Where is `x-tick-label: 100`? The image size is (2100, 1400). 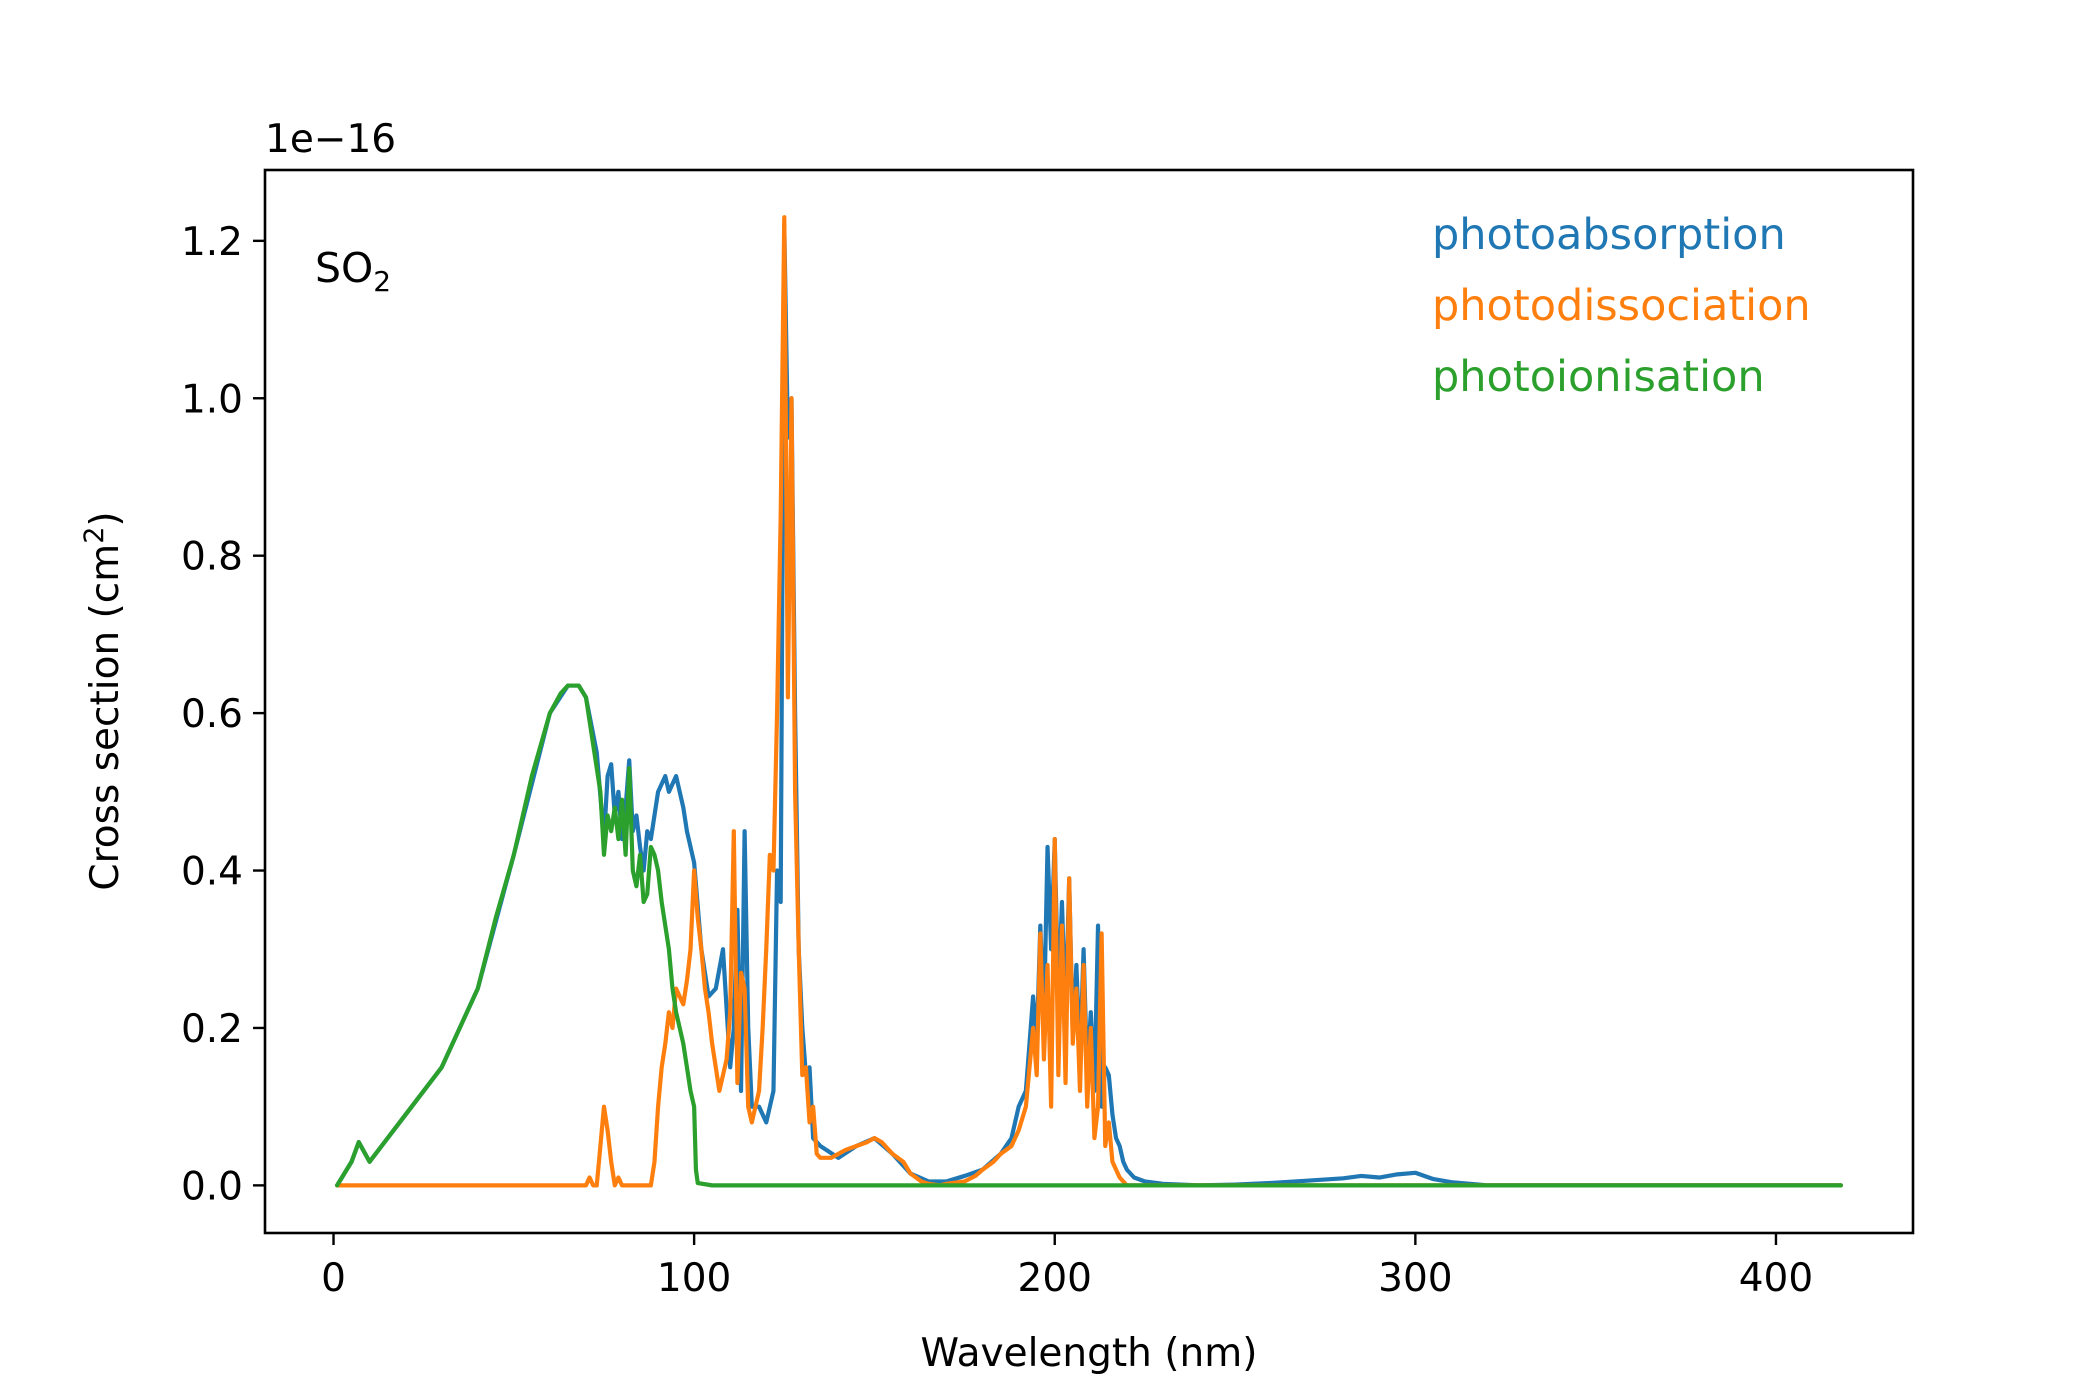
x-tick-label: 100 is located at coordinates (694, 1278).